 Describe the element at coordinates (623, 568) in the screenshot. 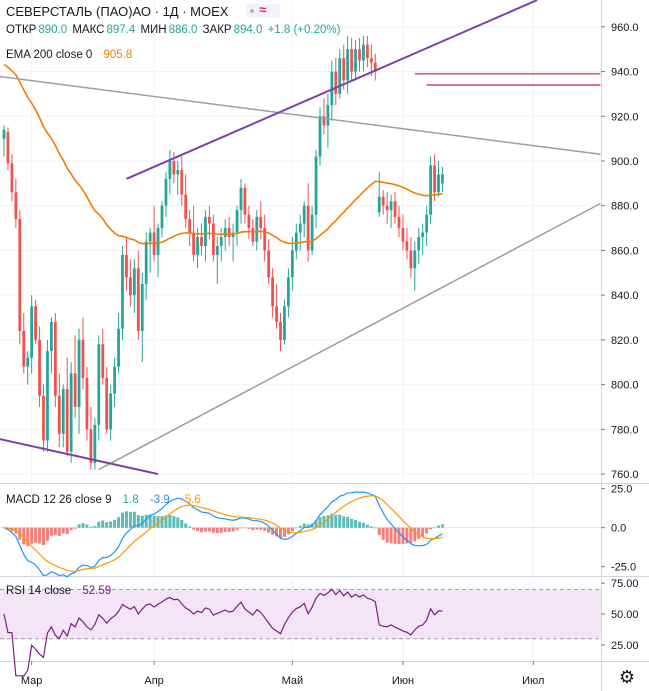

I see `macd-axis-label: -25.0` at that location.